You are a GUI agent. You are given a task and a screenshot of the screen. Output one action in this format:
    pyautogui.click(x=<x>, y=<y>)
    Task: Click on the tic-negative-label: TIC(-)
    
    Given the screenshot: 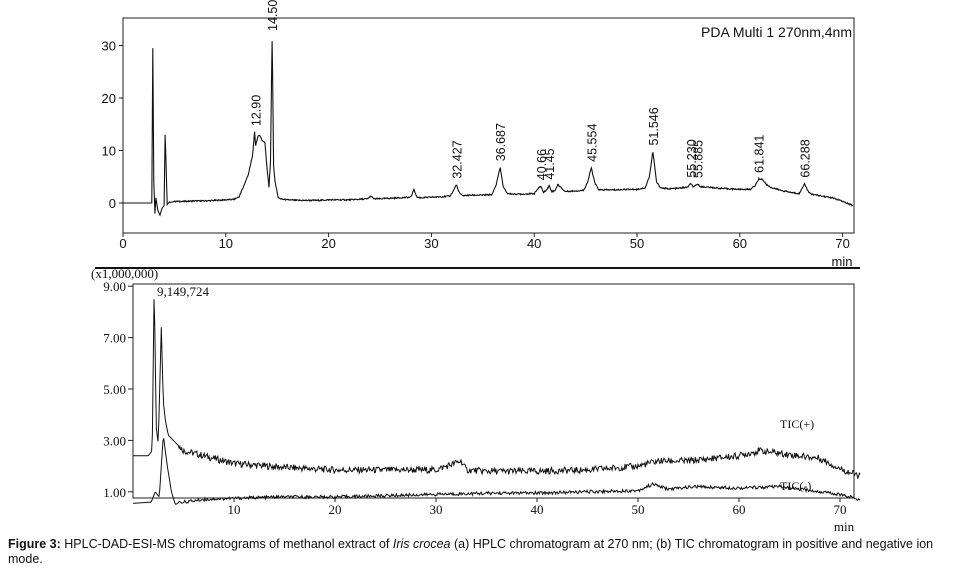 What is the action you would take?
    pyautogui.click(x=795, y=486)
    